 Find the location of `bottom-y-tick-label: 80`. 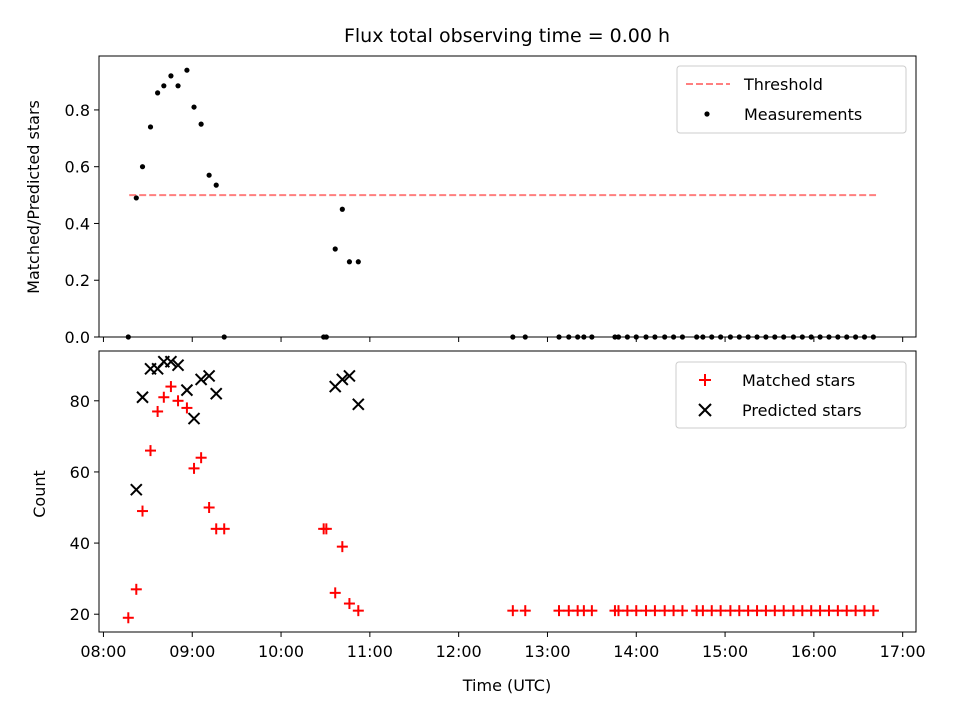

bottom-y-tick-label: 80 is located at coordinates (80, 401).